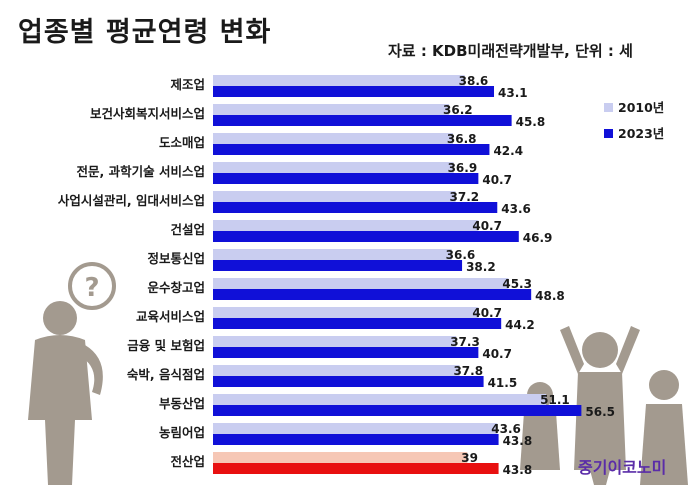  What do you see at coordinates (462, 139) in the screenshot?
I see `value-label-2010: 36.8` at bounding box center [462, 139].